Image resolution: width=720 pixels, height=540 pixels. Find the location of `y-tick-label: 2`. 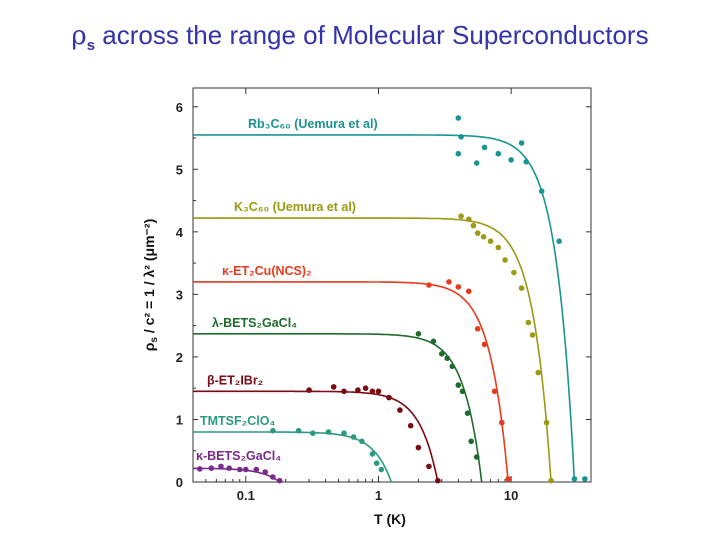

y-tick-label: 2 is located at coordinates (179, 357).